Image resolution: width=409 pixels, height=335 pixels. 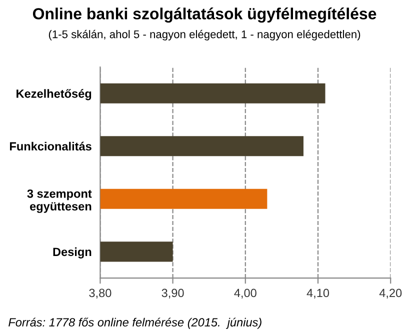 I want to click on text: Forrás: 1778 fős online felmérése (2015. június), so click(x=135, y=323).